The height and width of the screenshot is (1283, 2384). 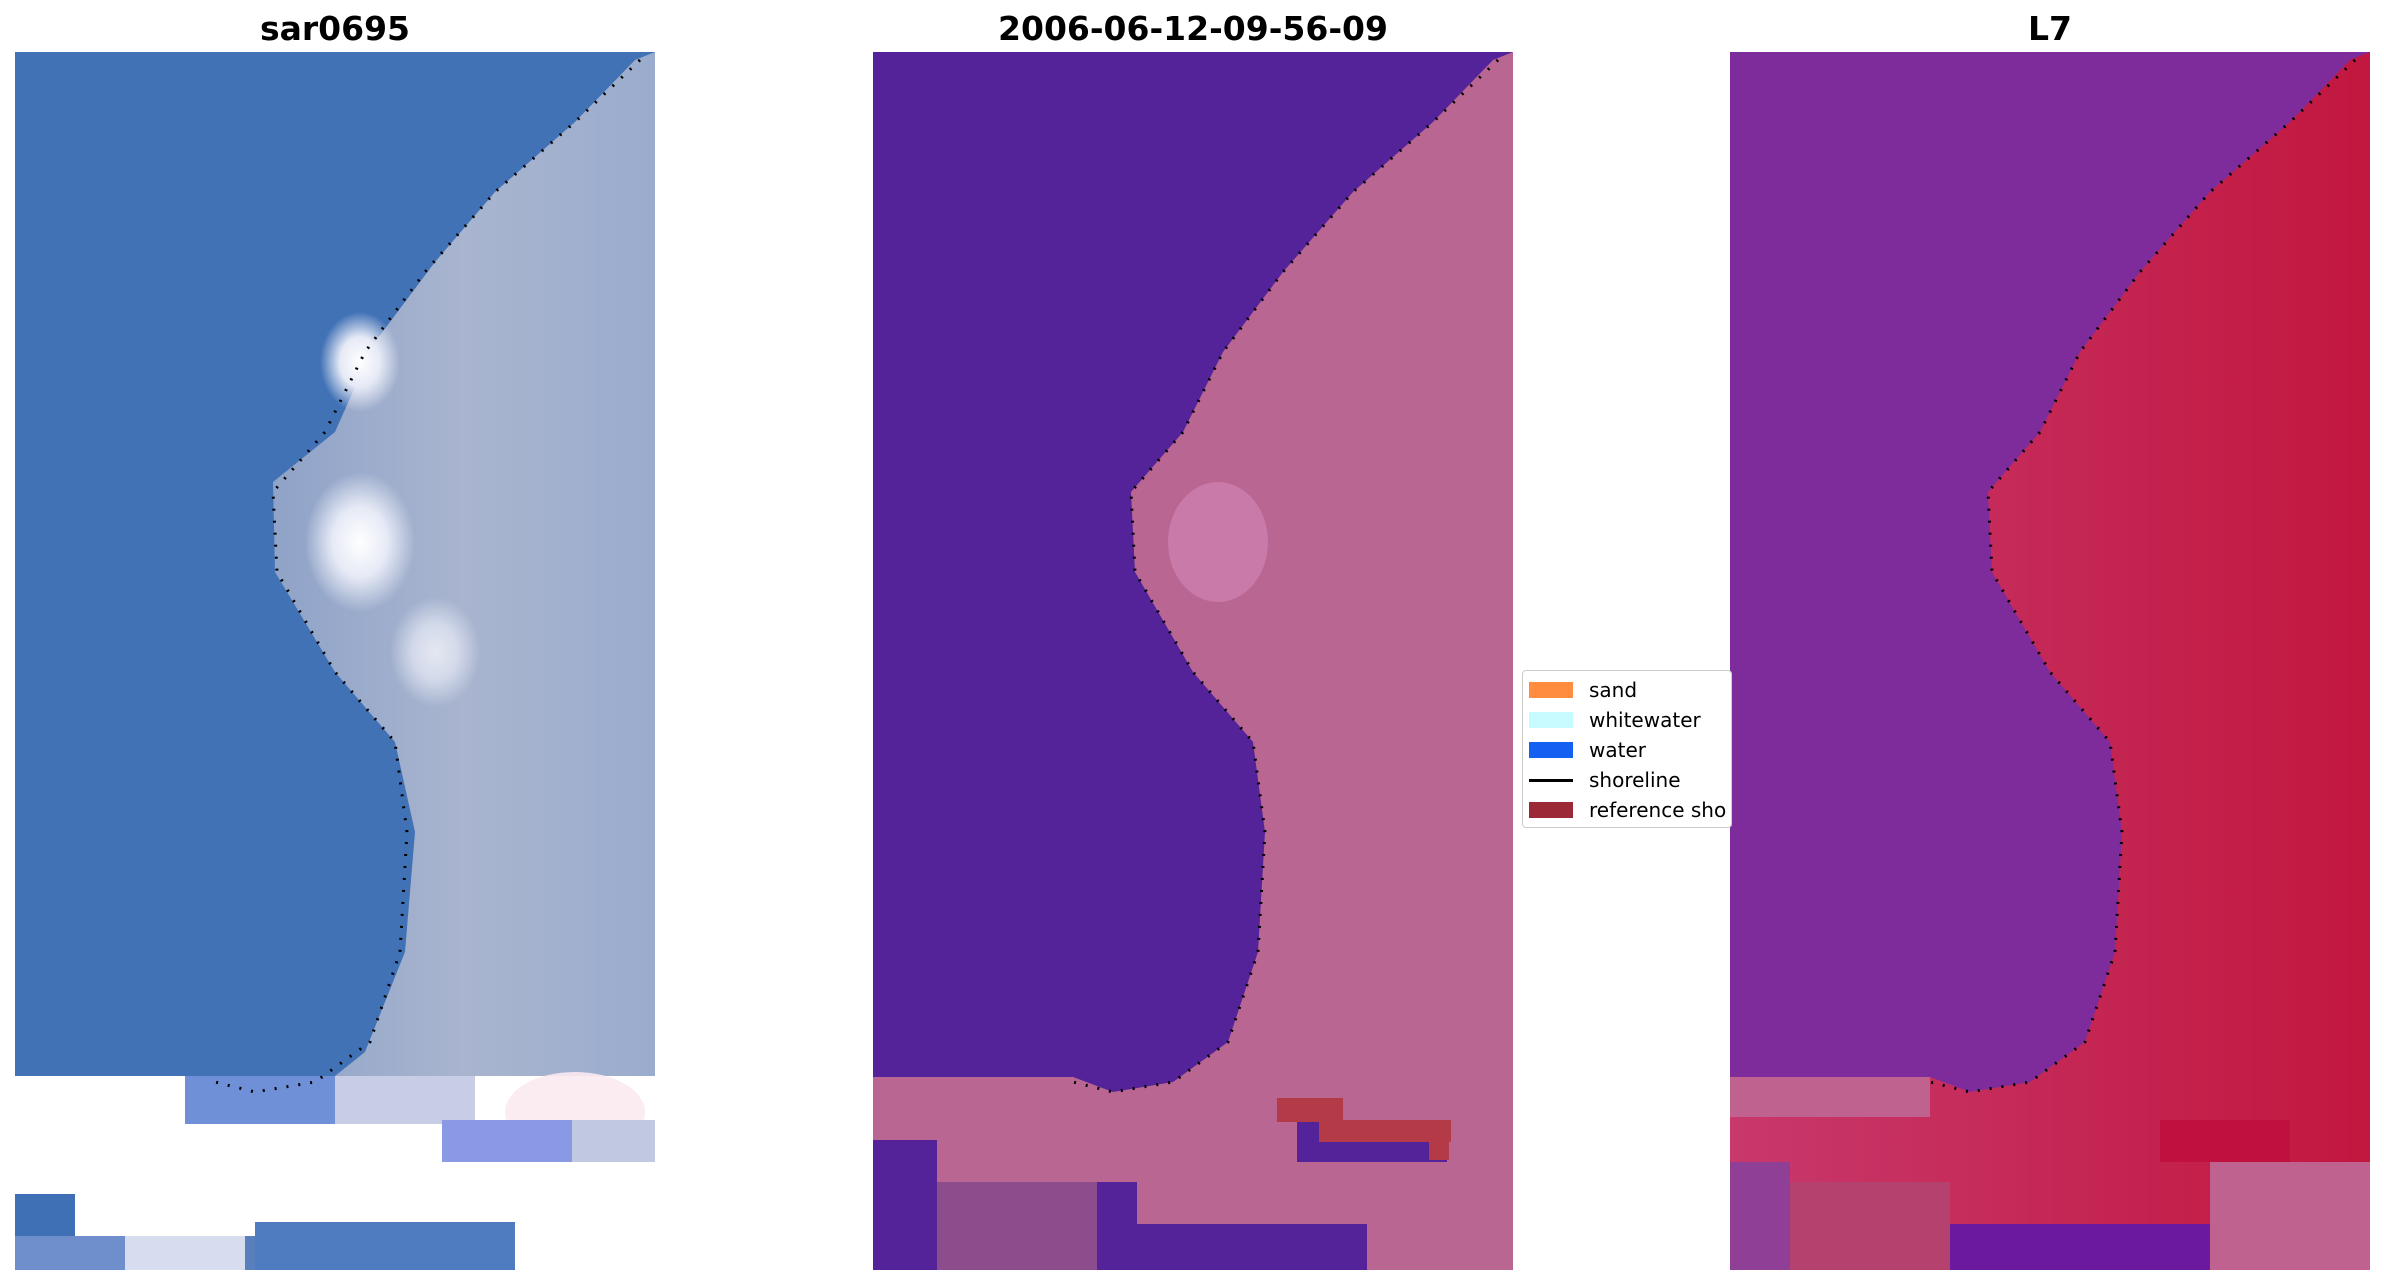 What do you see at coordinates (1551, 750) in the screenshot?
I see `water-swatch` at bounding box center [1551, 750].